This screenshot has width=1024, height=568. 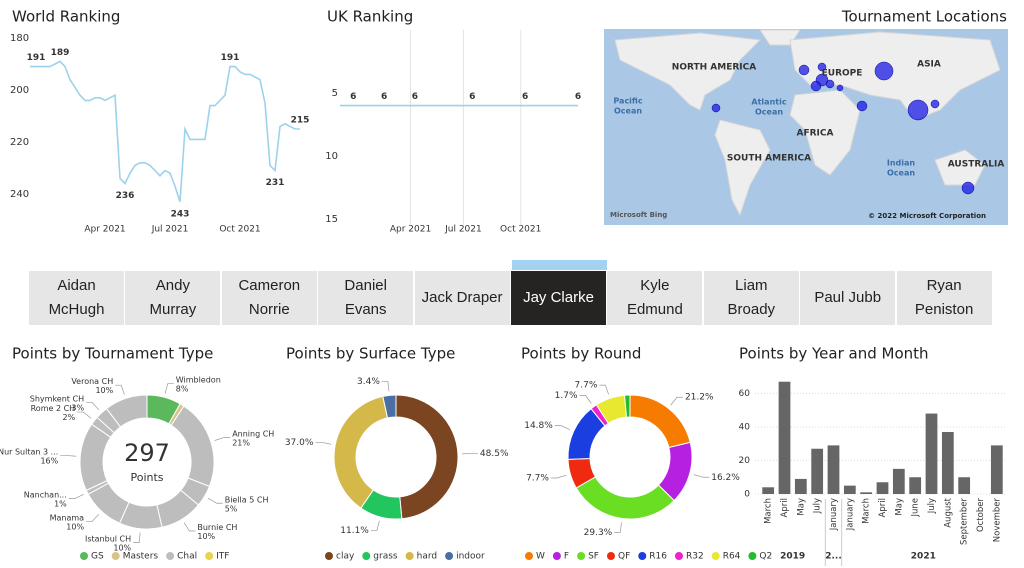 I want to click on player-button: Jack Draper, so click(x=462, y=298).